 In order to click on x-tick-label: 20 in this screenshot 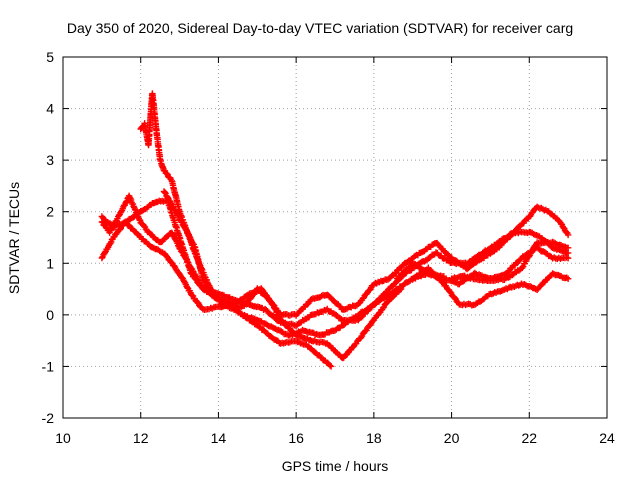, I will do `click(452, 438)`.